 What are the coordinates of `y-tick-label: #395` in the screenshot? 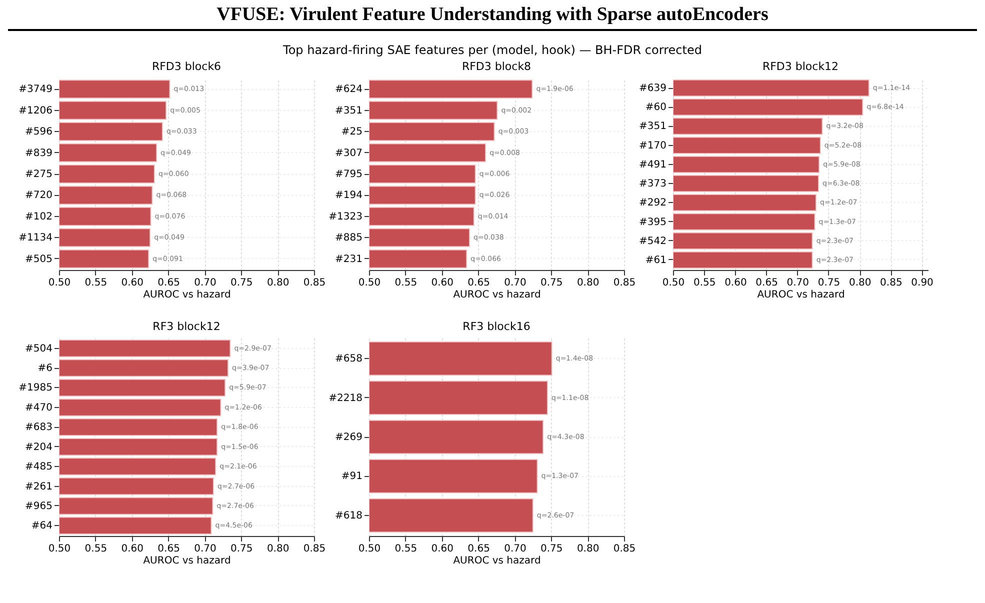 It's located at (652, 222).